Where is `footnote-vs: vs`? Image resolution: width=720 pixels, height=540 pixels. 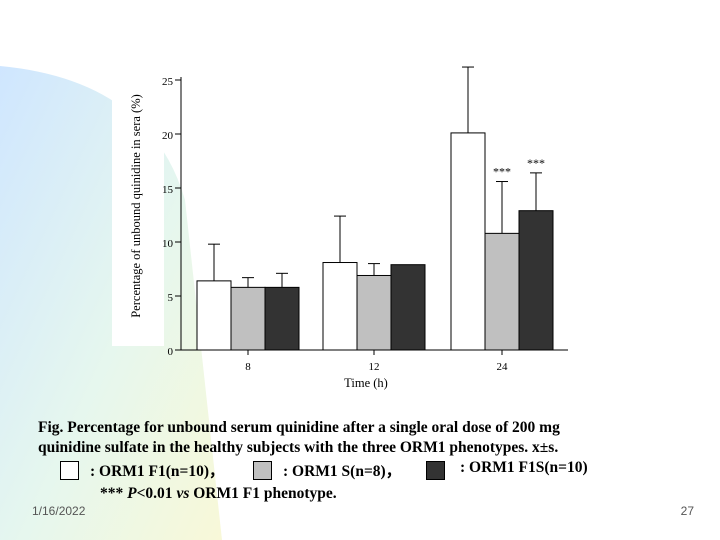 footnote-vs: vs is located at coordinates (183, 493).